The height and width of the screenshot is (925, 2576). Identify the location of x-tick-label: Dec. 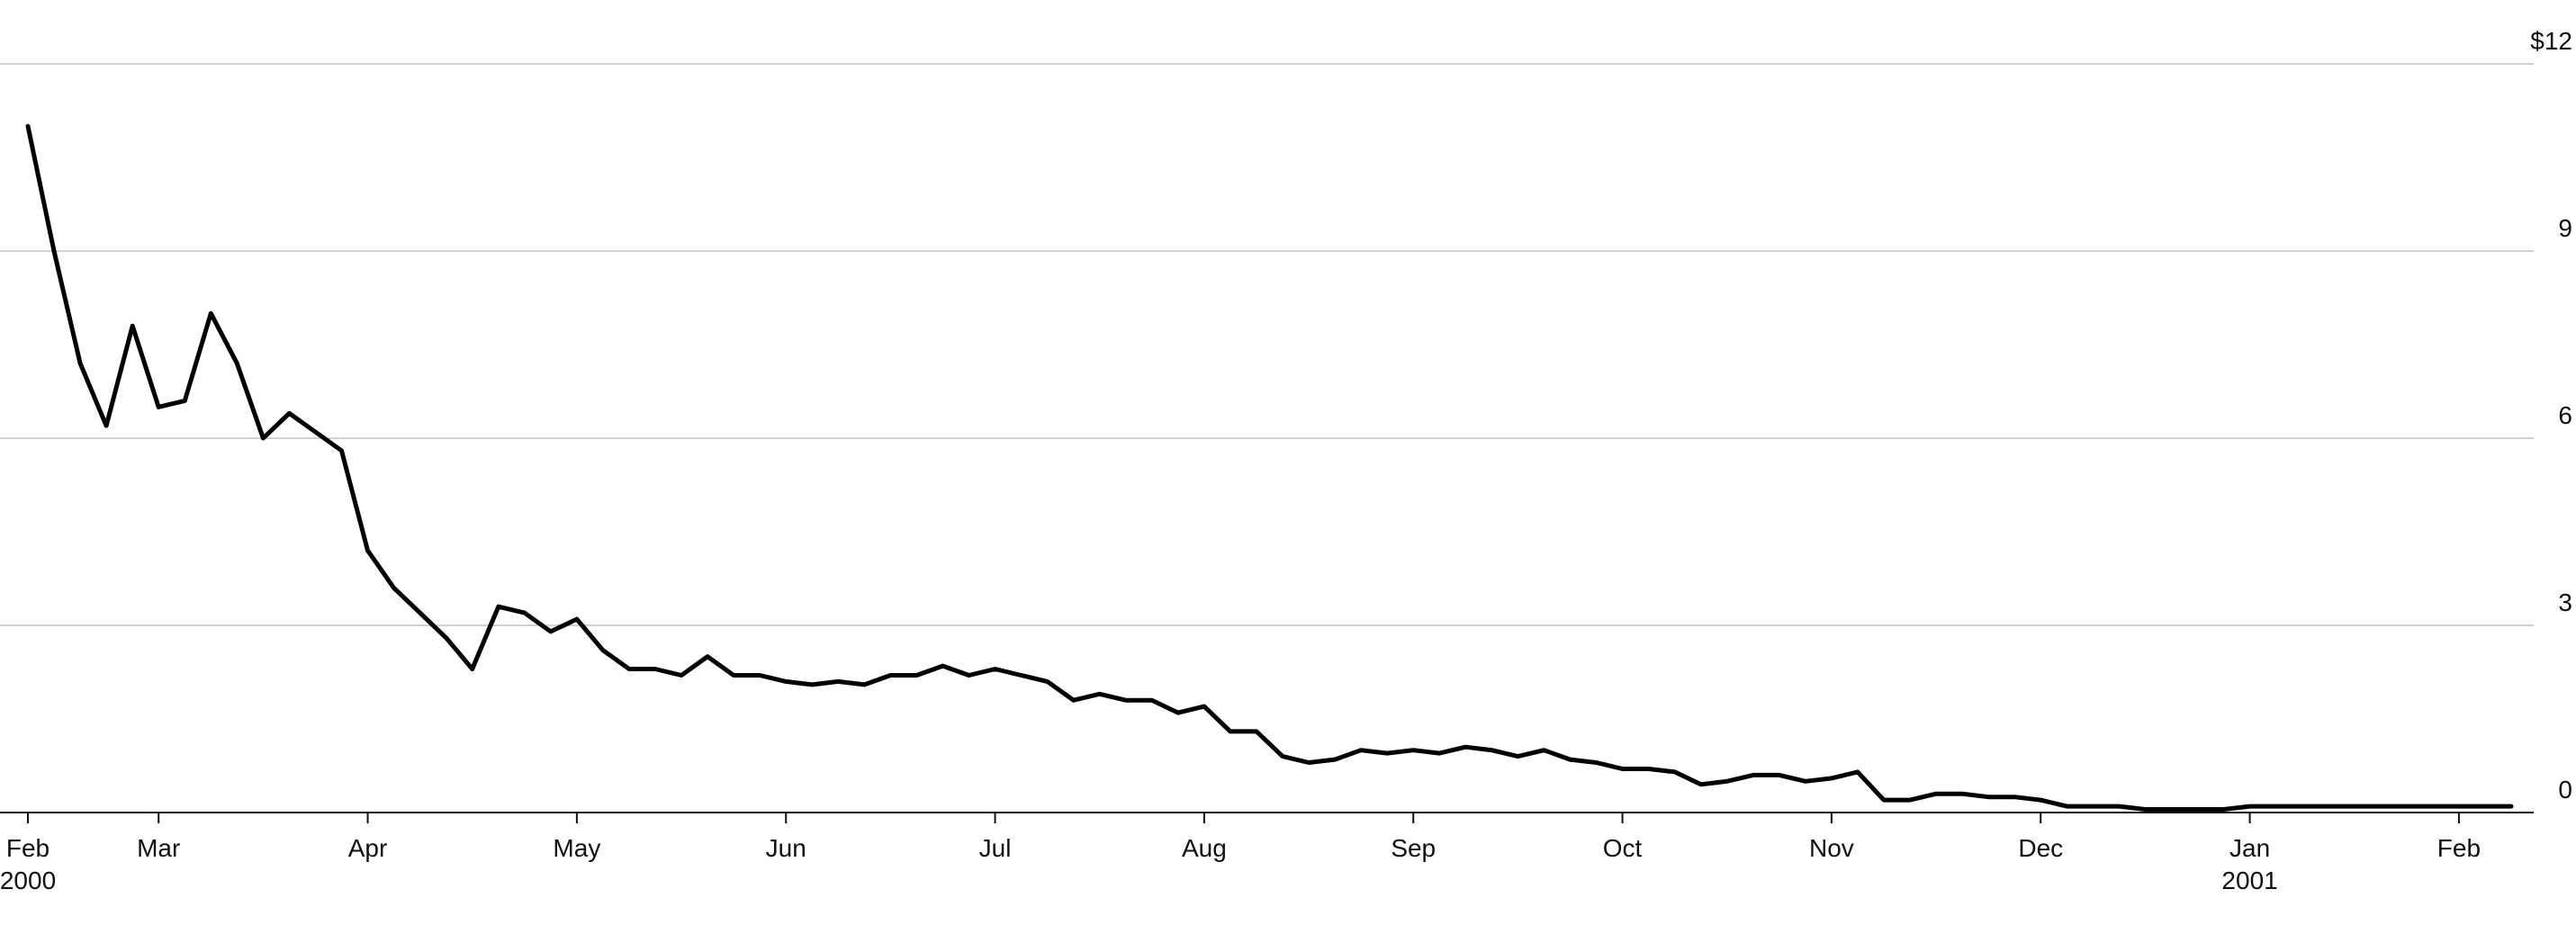
(2040, 848).